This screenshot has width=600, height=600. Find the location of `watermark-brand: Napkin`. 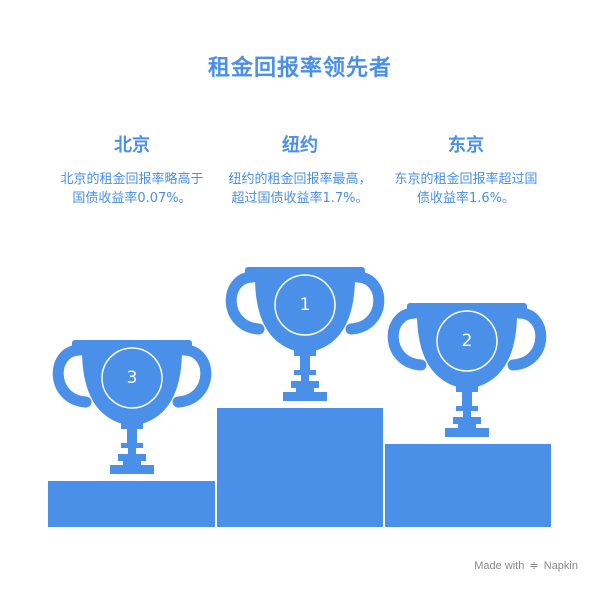

watermark-brand: Napkin is located at coordinates (560, 566).